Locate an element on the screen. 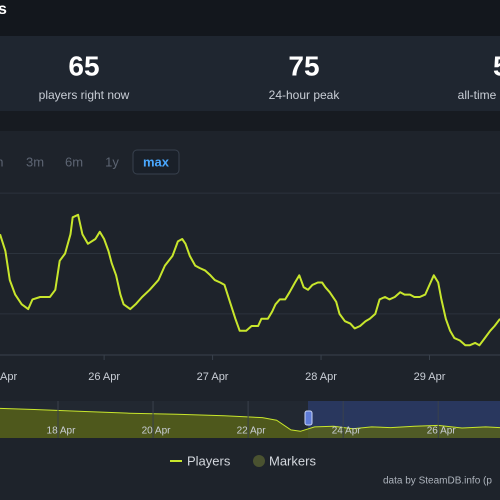 This screenshot has height=500, width=500. range-button: 1y is located at coordinates (112, 161).